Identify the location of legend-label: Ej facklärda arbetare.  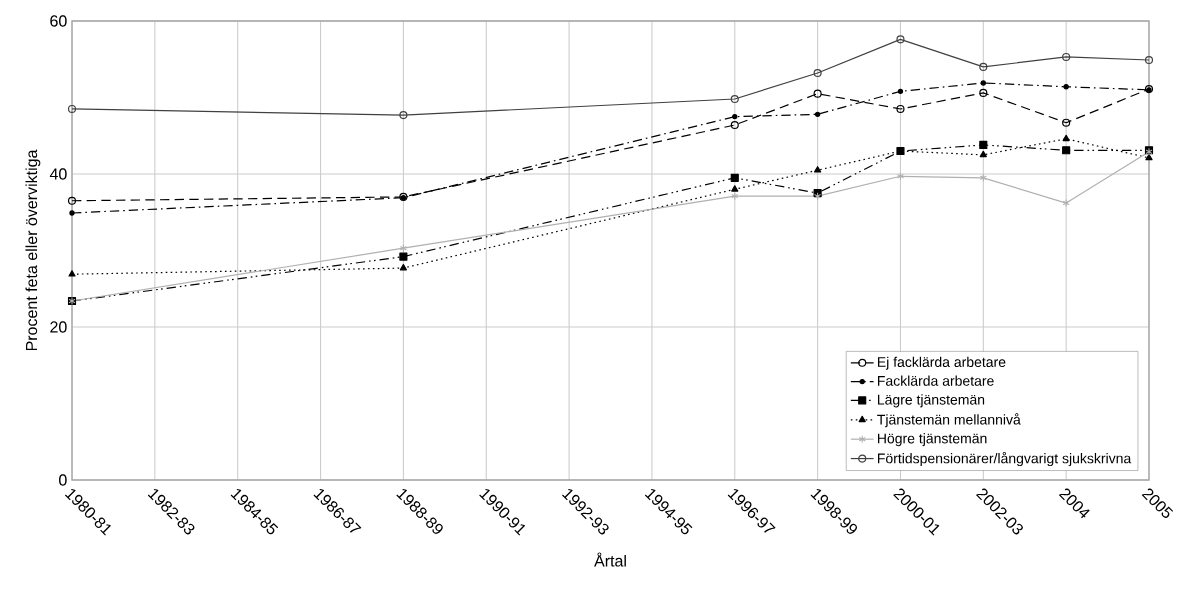
(942, 363).